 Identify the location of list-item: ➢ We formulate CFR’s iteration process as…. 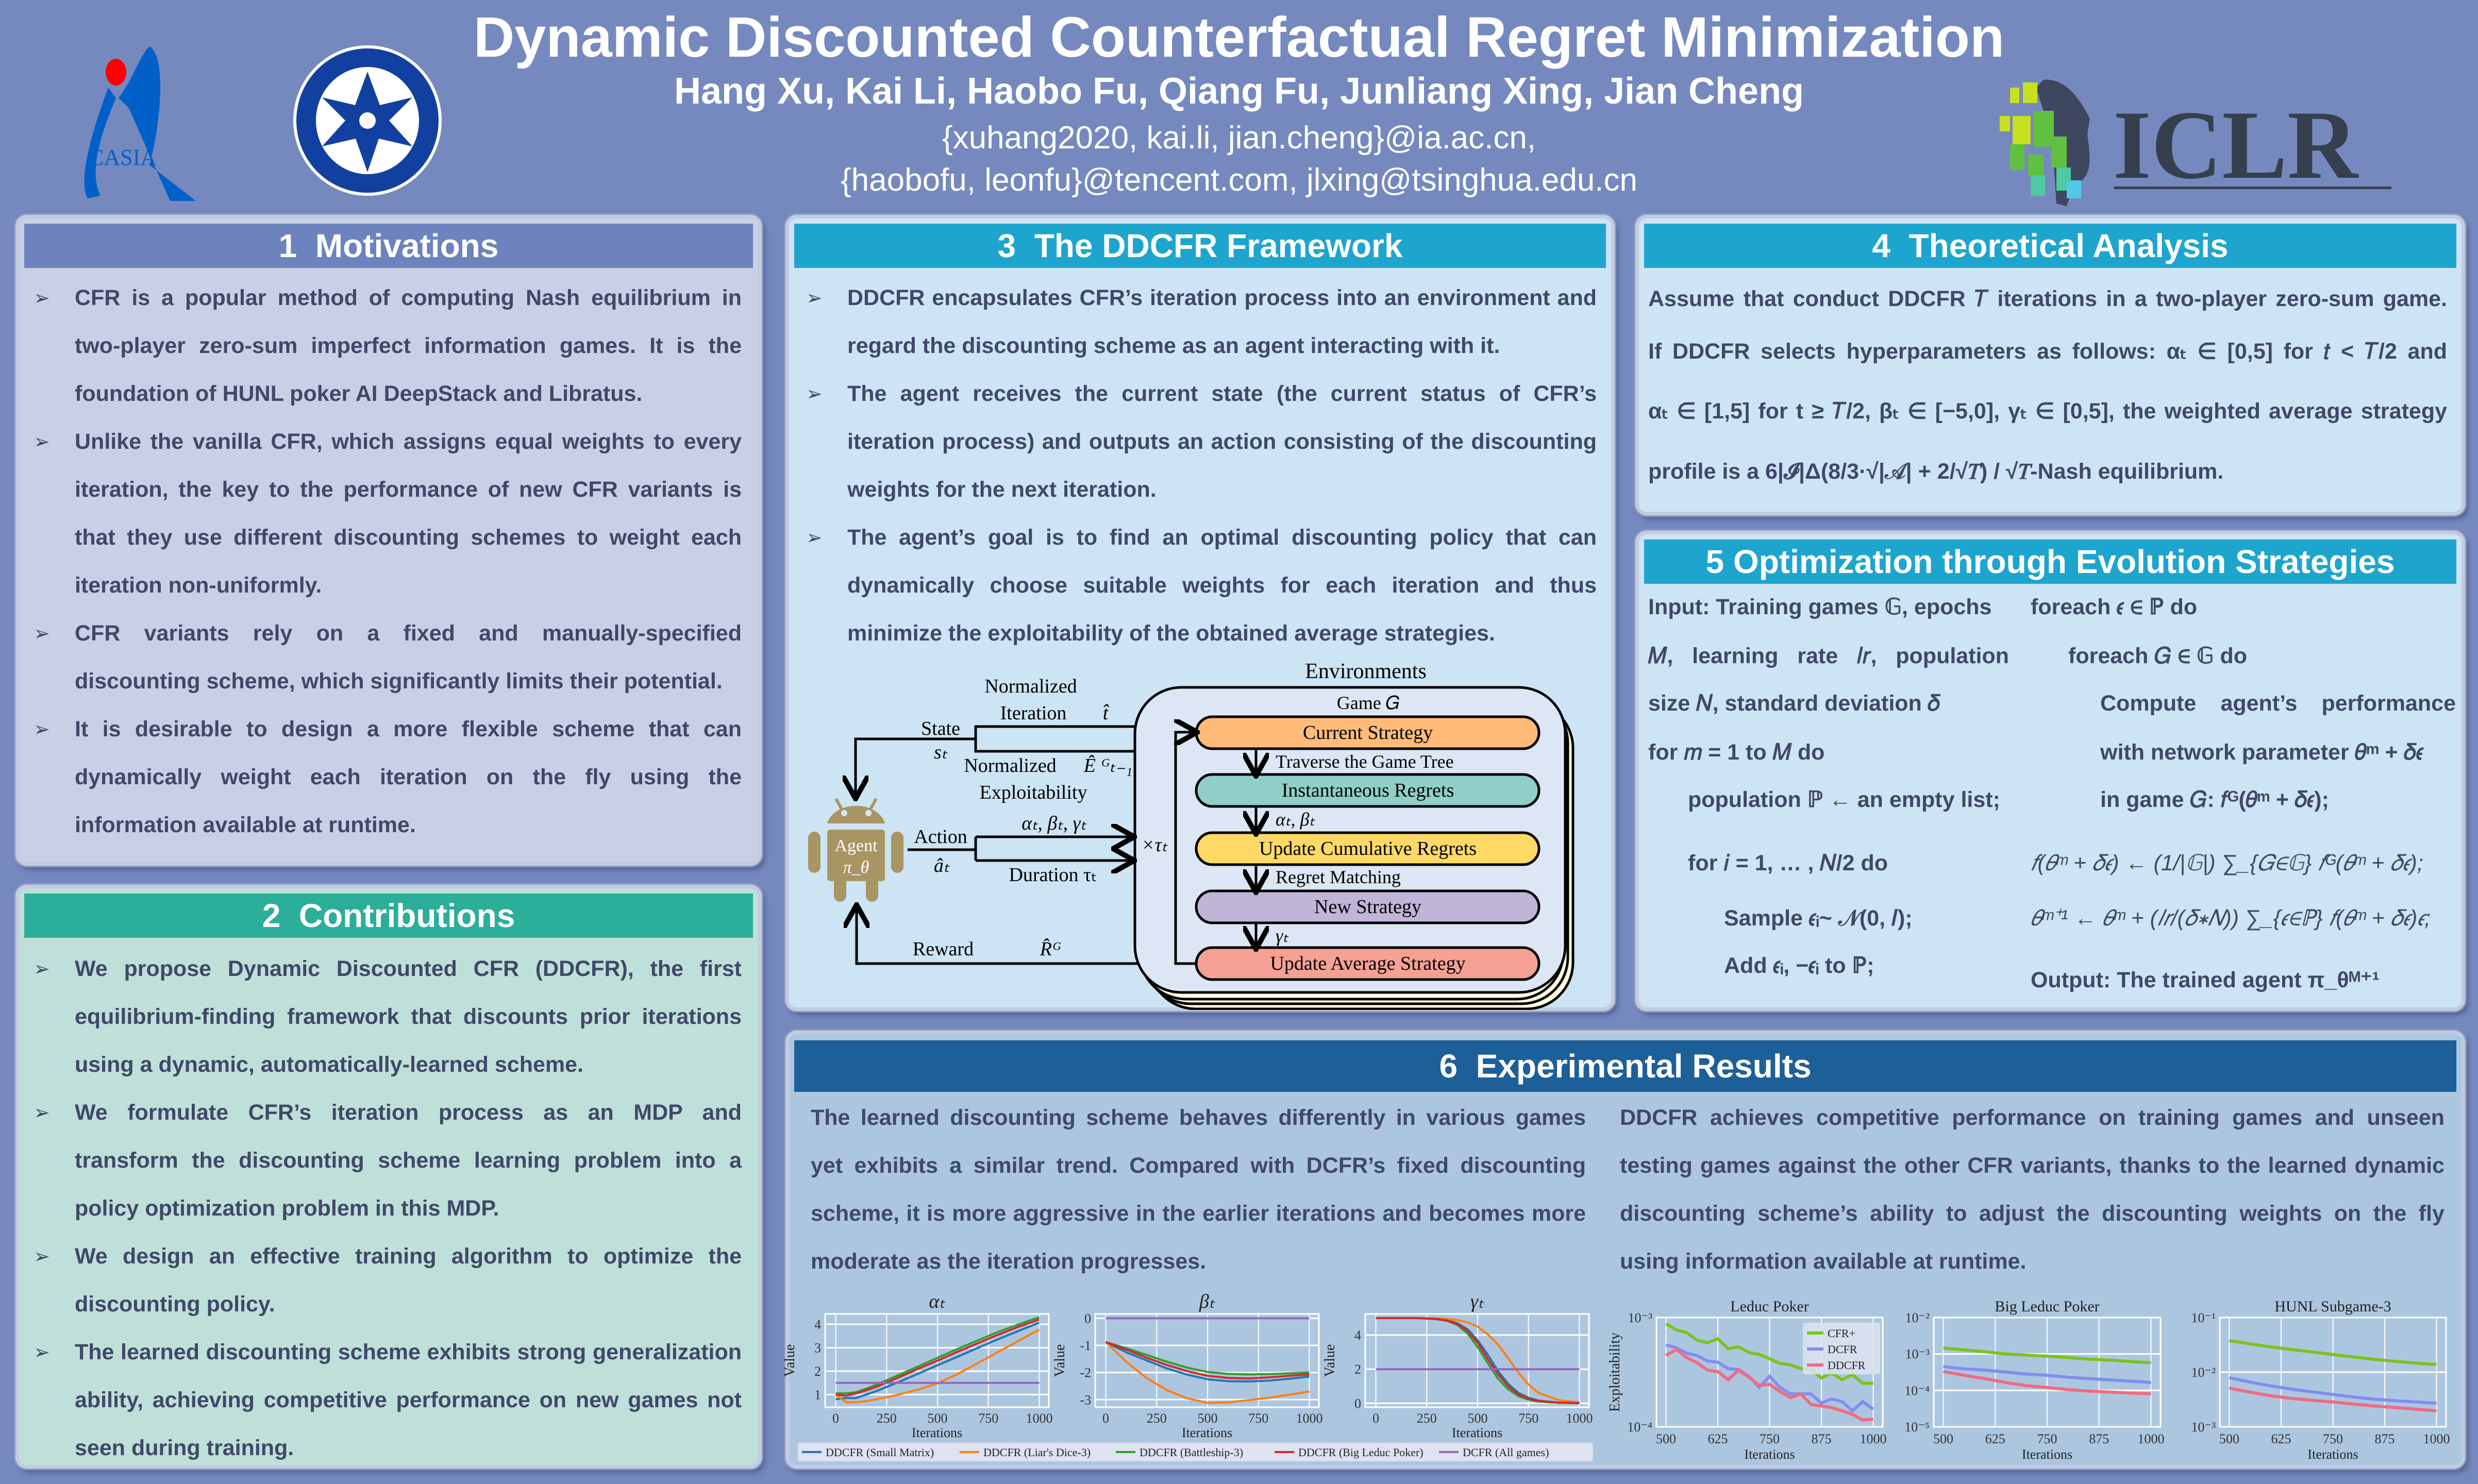
(388, 1161).